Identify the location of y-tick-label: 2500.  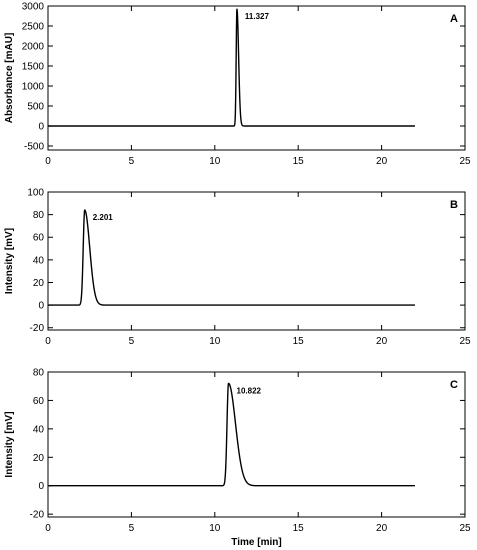
(33, 27).